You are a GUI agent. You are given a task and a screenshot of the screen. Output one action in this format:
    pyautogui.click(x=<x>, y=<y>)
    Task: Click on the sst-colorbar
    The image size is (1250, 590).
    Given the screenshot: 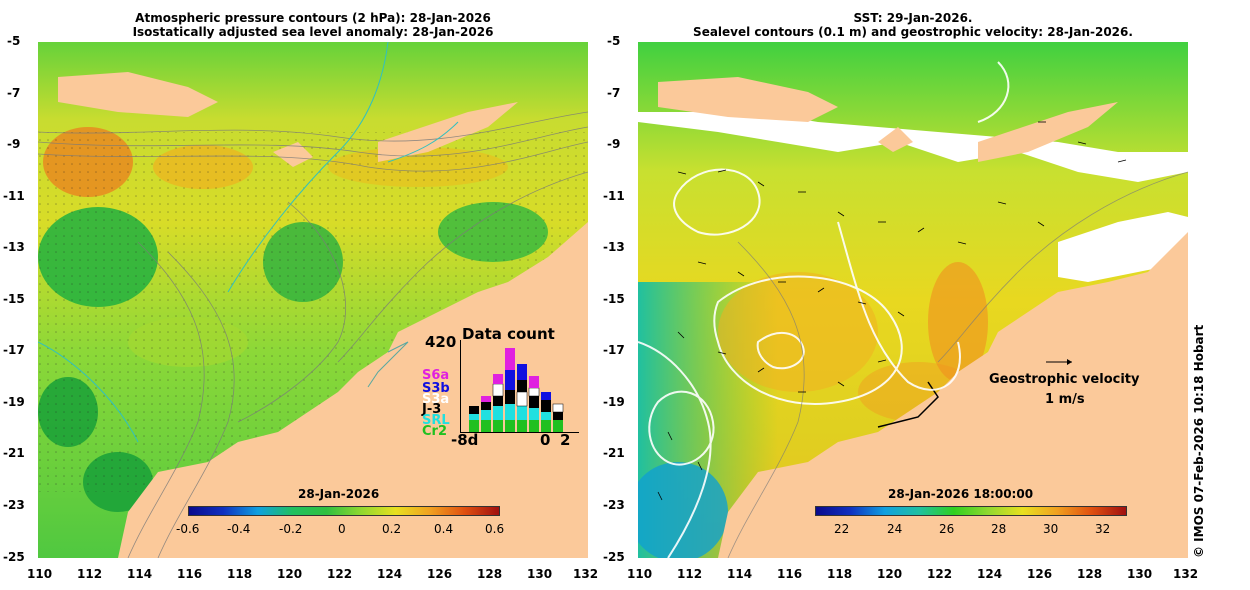 What is the action you would take?
    pyautogui.click(x=971, y=511)
    